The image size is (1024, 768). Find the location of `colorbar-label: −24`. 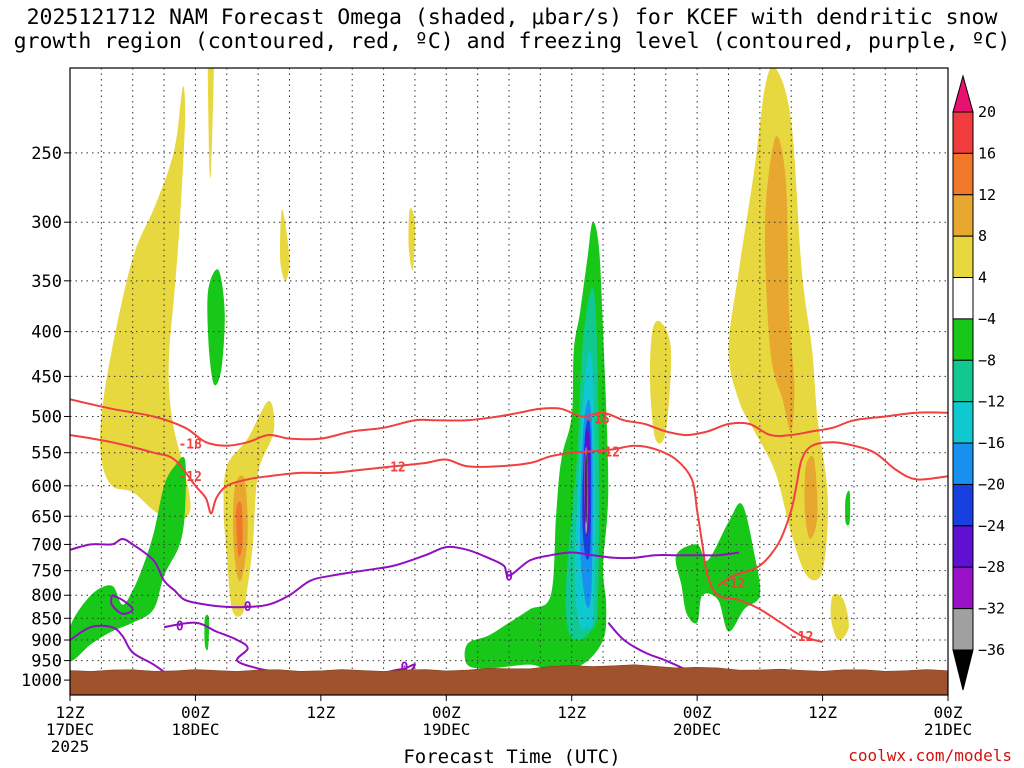

colorbar-label: −24 is located at coordinates (991, 526).